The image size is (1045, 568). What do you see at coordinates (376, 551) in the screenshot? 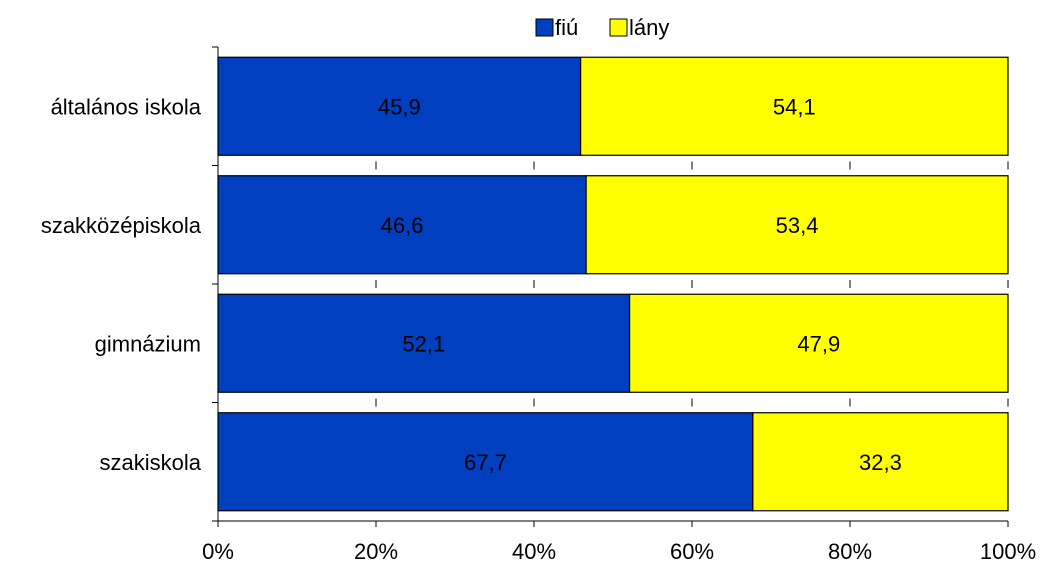
I see `x-tick-label: 20%` at bounding box center [376, 551].